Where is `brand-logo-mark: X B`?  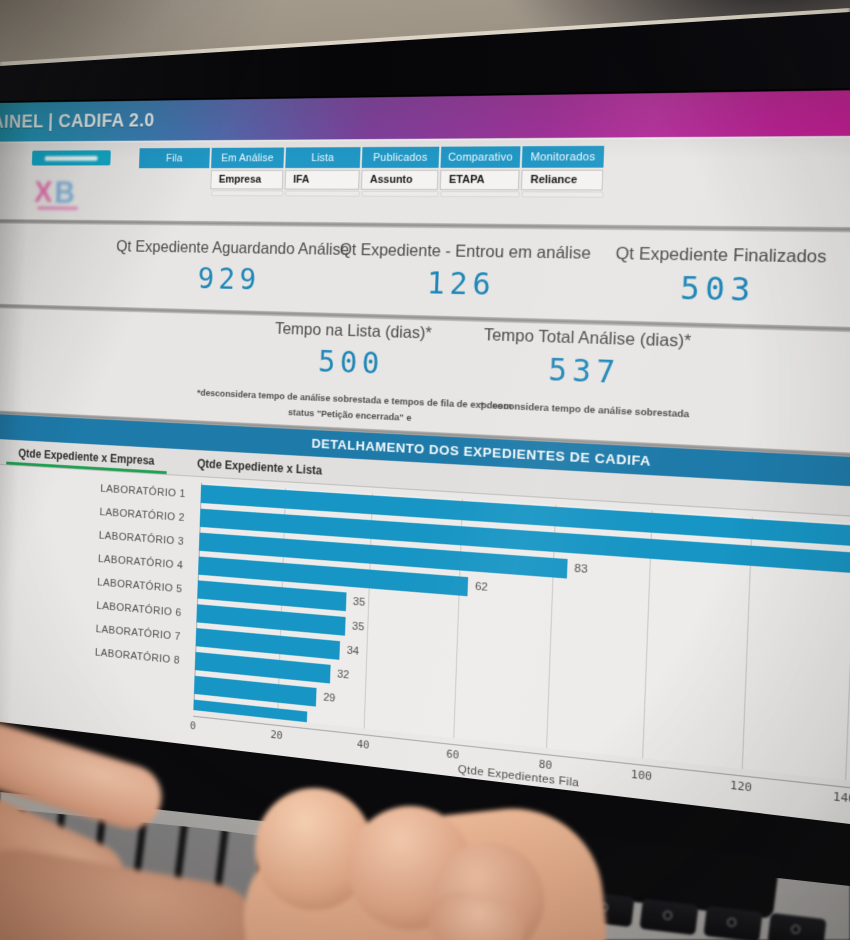 brand-logo-mark: X B is located at coordinates (56, 192).